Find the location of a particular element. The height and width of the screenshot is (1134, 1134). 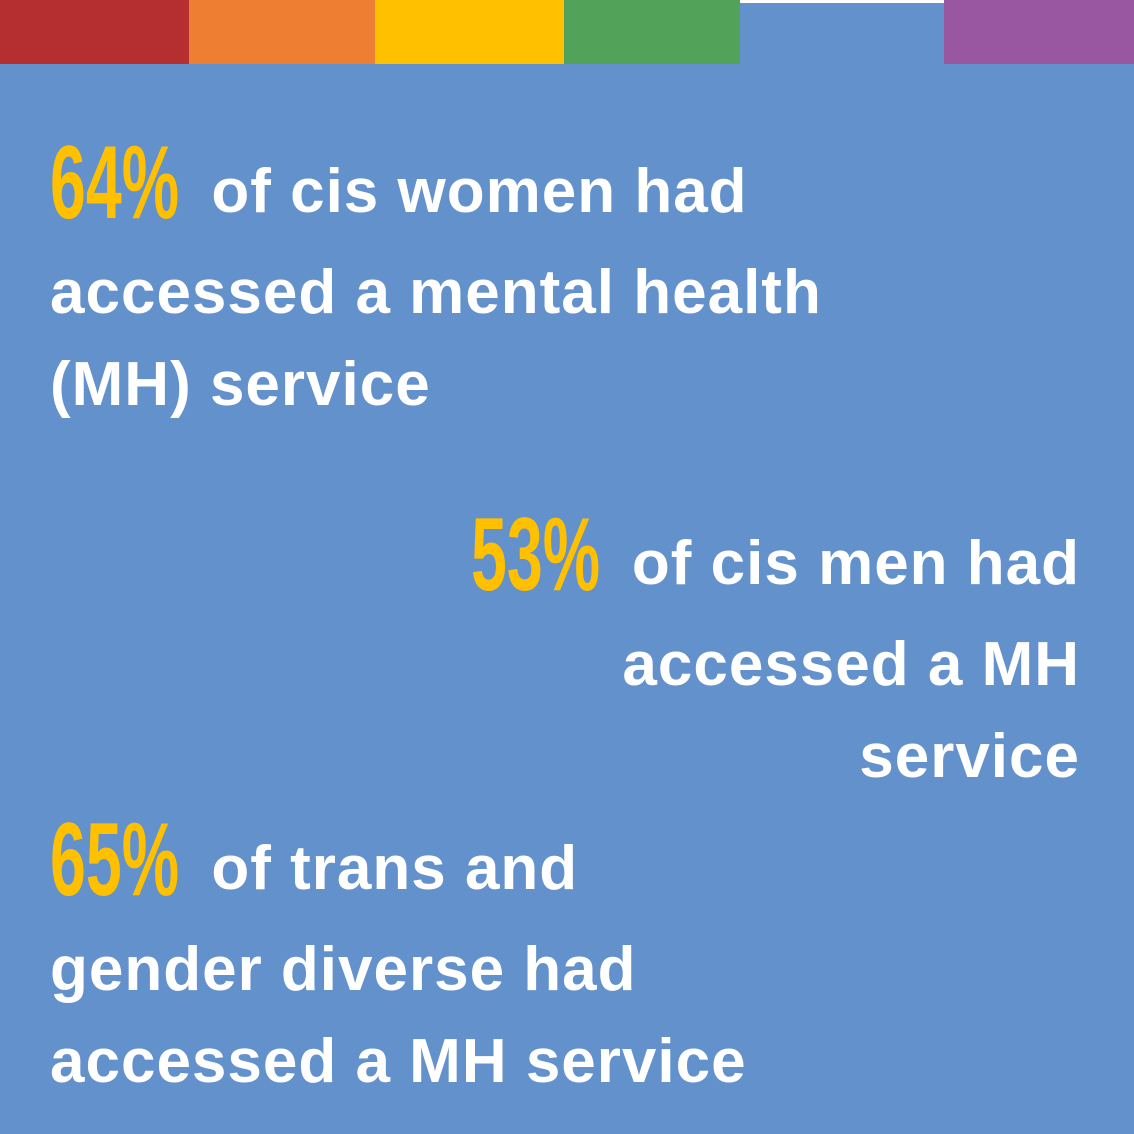

stat-line: accessed a MH service is located at coordinates (398, 1062).